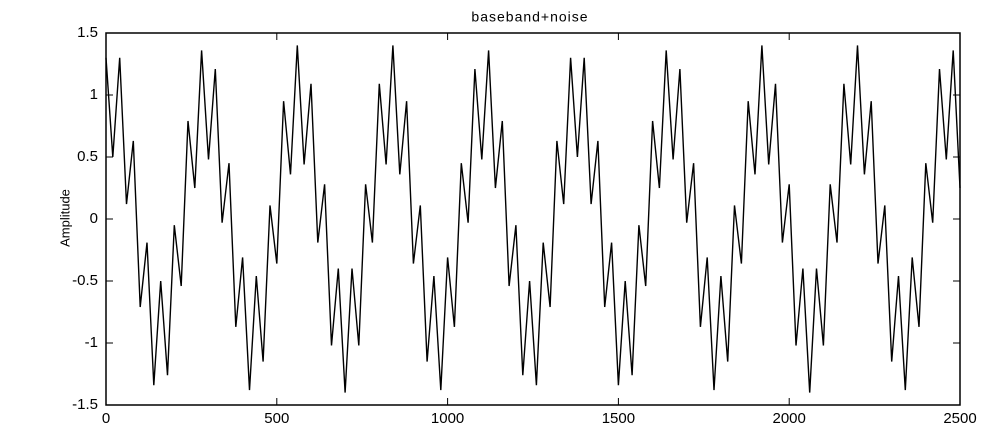 The height and width of the screenshot is (432, 993). What do you see at coordinates (91, 342) in the screenshot?
I see `y-tick-label: -1` at bounding box center [91, 342].